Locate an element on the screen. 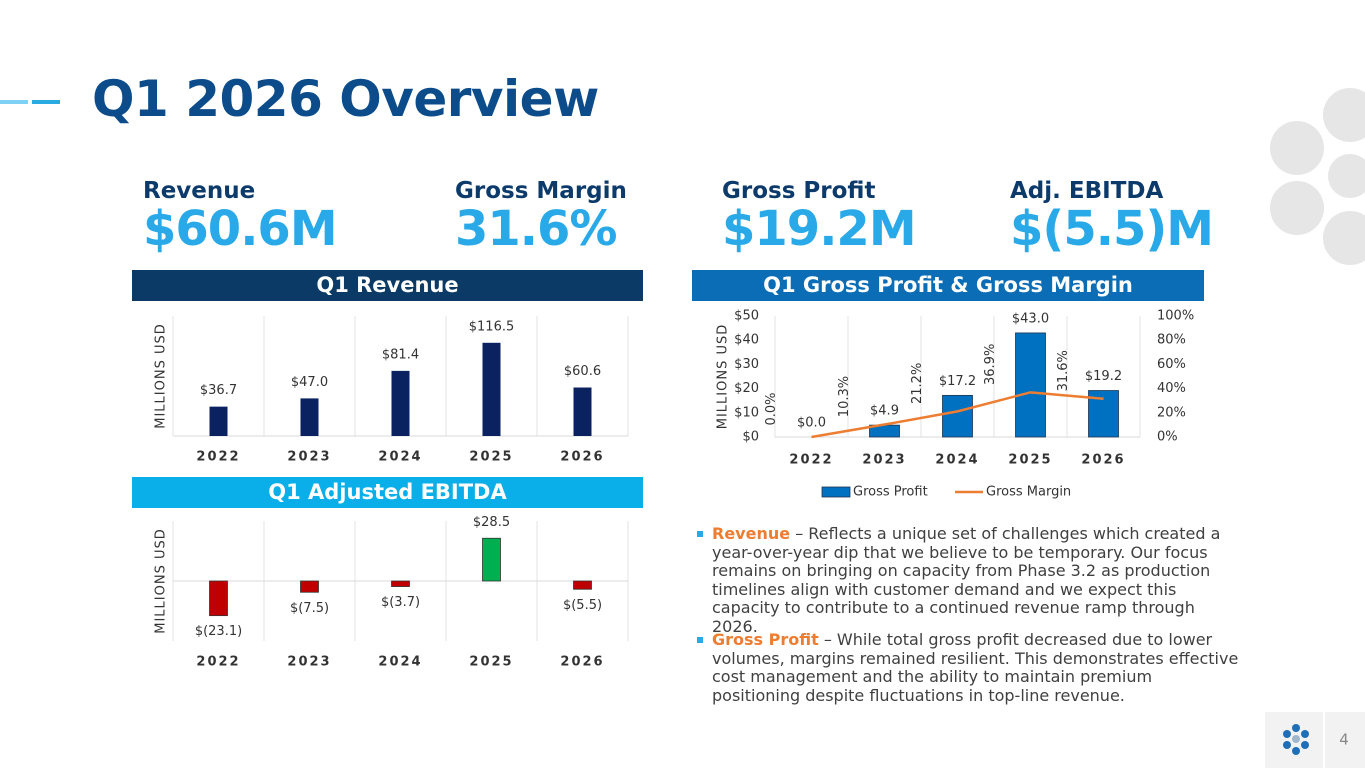 The height and width of the screenshot is (768, 1365). data-label: $(23.1) is located at coordinates (218, 631).